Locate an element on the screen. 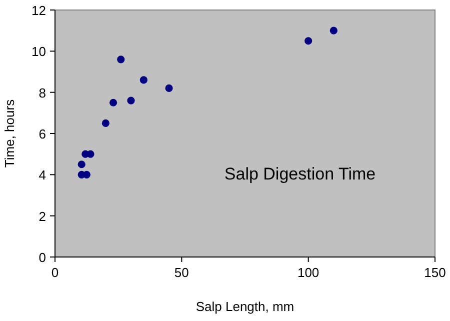 The image size is (450, 321). y-tick-label: 12 is located at coordinates (39, 10).